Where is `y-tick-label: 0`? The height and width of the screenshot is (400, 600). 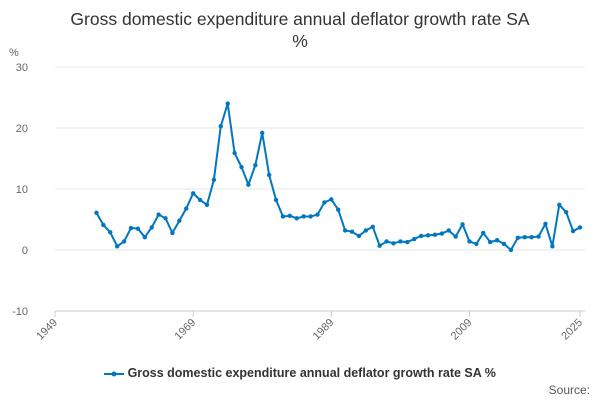
y-tick-label: 0 is located at coordinates (25, 251).